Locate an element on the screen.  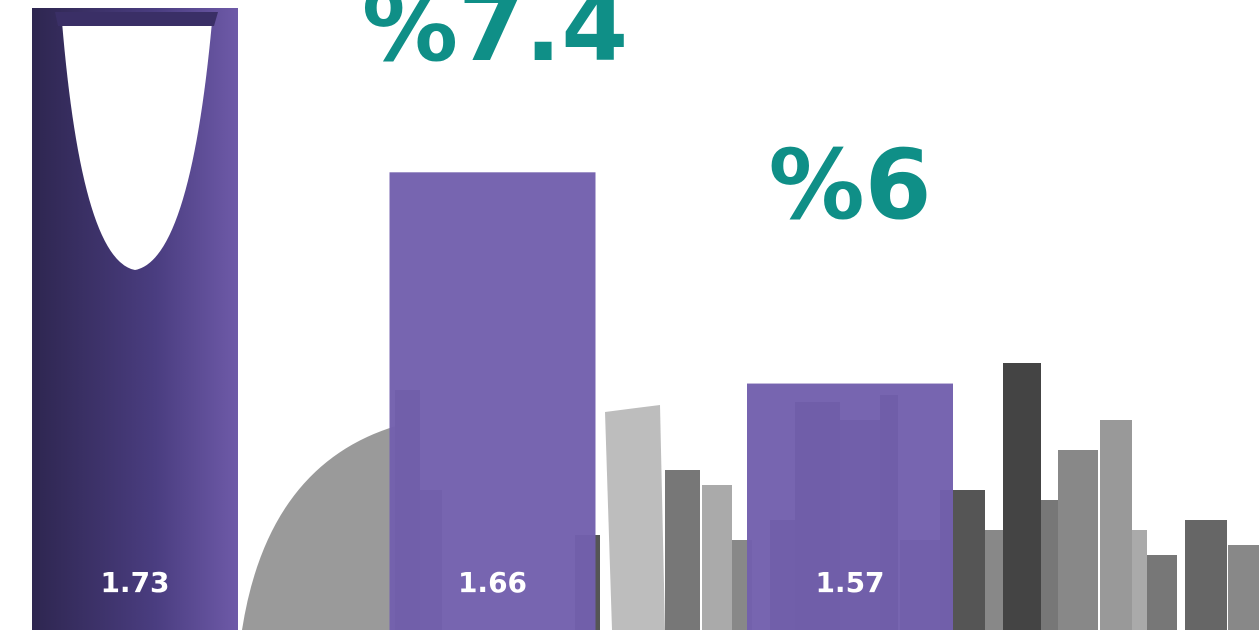
tower-bridge is located at coordinates (136, 19).